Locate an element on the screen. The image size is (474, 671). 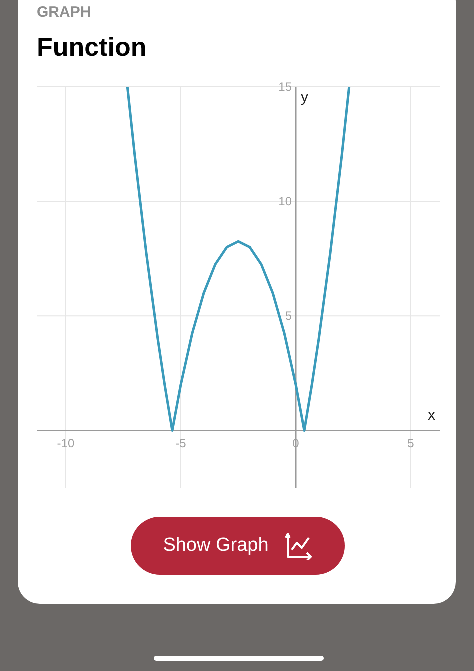
x-tick-label: -10 is located at coordinates (66, 443).